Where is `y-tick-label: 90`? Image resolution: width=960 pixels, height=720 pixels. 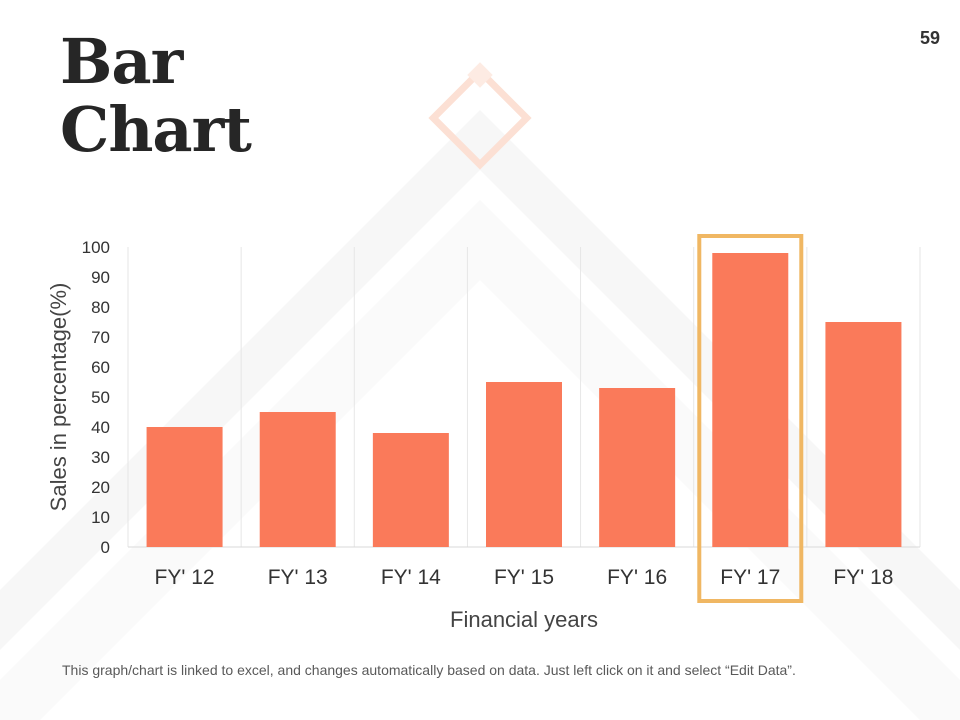
y-tick-label: 90 is located at coordinates (100, 277).